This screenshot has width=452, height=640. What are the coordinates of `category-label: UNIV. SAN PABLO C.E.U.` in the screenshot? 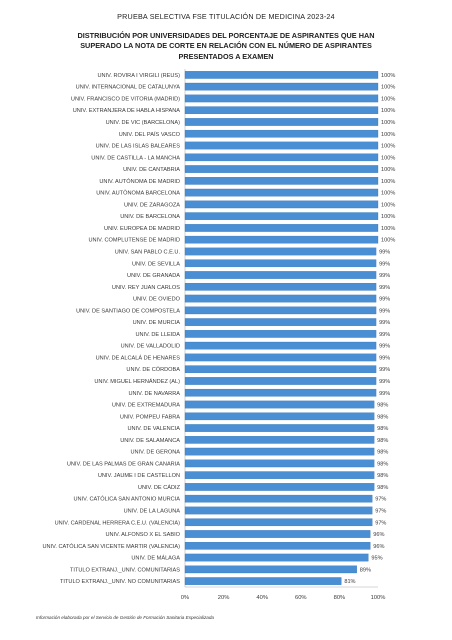 It's located at (148, 252).